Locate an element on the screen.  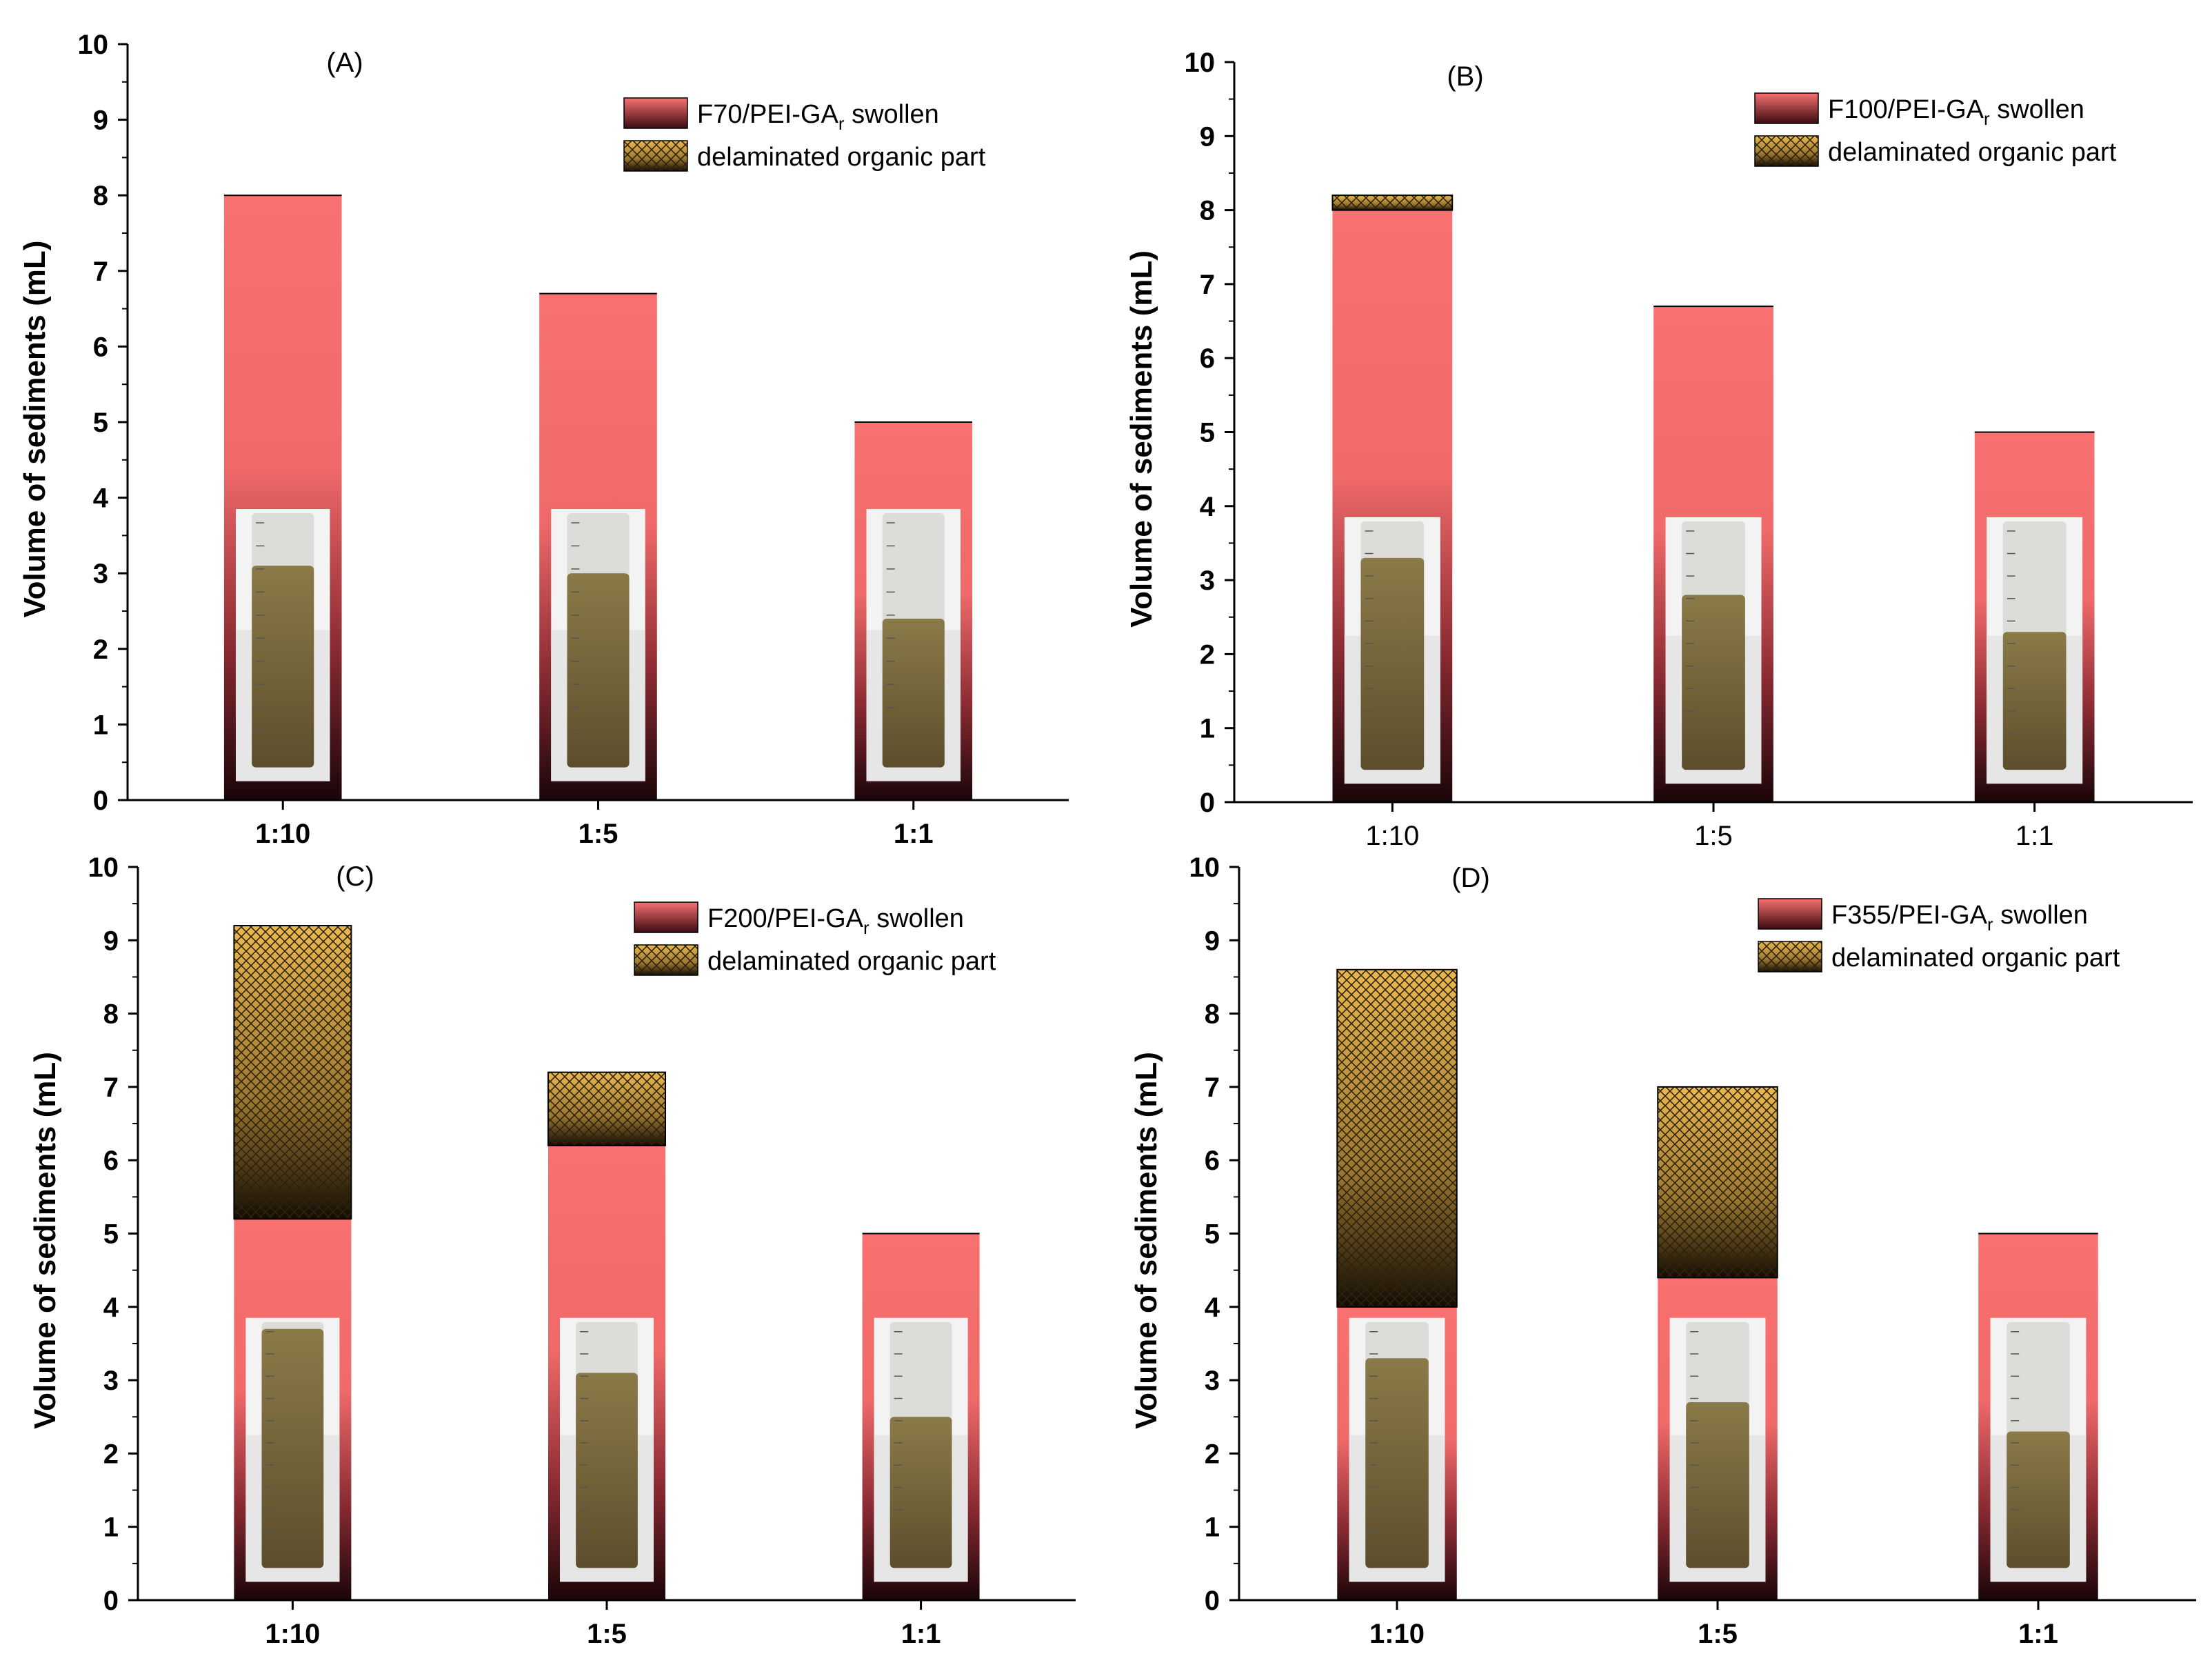
panel-label: (D) is located at coordinates (1470, 878).